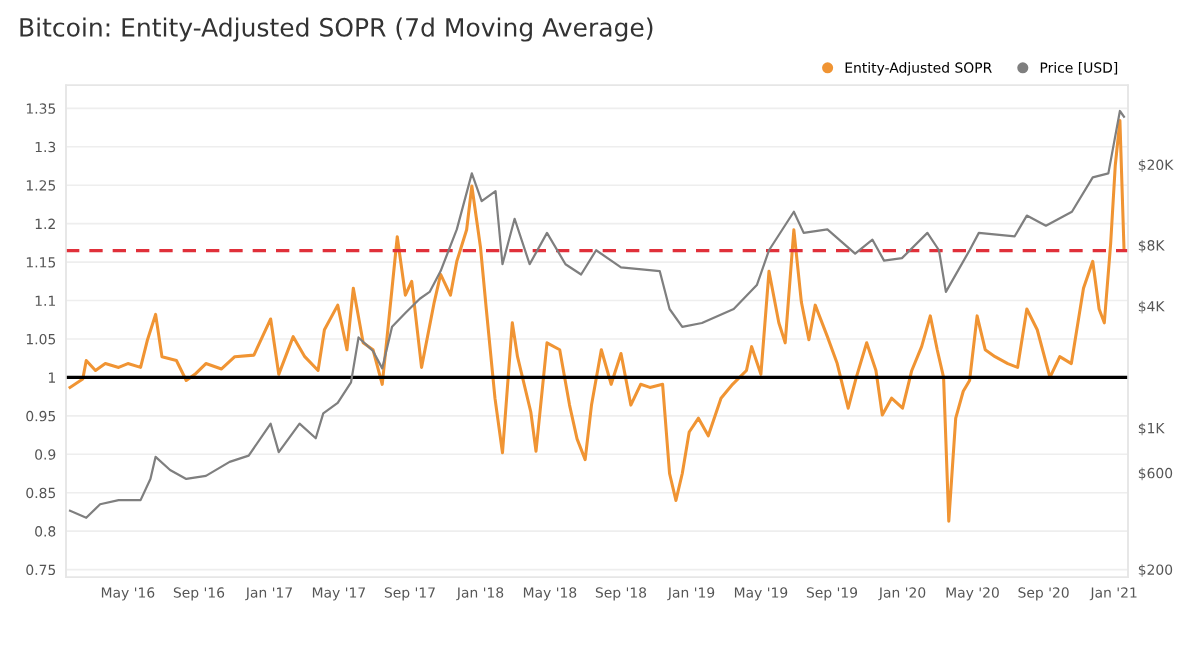 The height and width of the screenshot is (656, 1200). I want to click on chart-title: Bitcoin: Entity-Adjusted SOPR (7d Moving Average), so click(336, 29).